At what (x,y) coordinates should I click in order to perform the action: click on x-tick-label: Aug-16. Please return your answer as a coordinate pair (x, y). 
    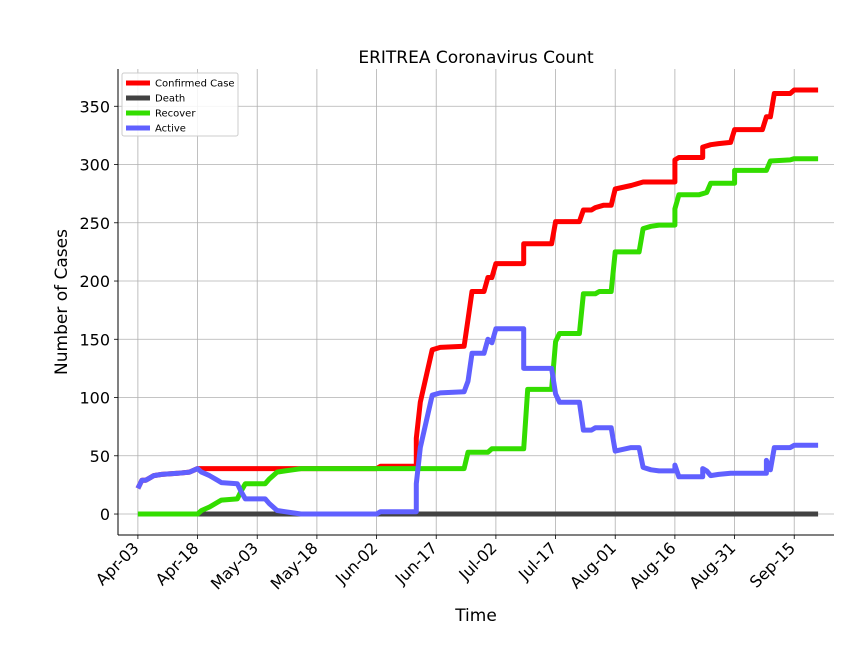
    Looking at the image, I should click on (653, 565).